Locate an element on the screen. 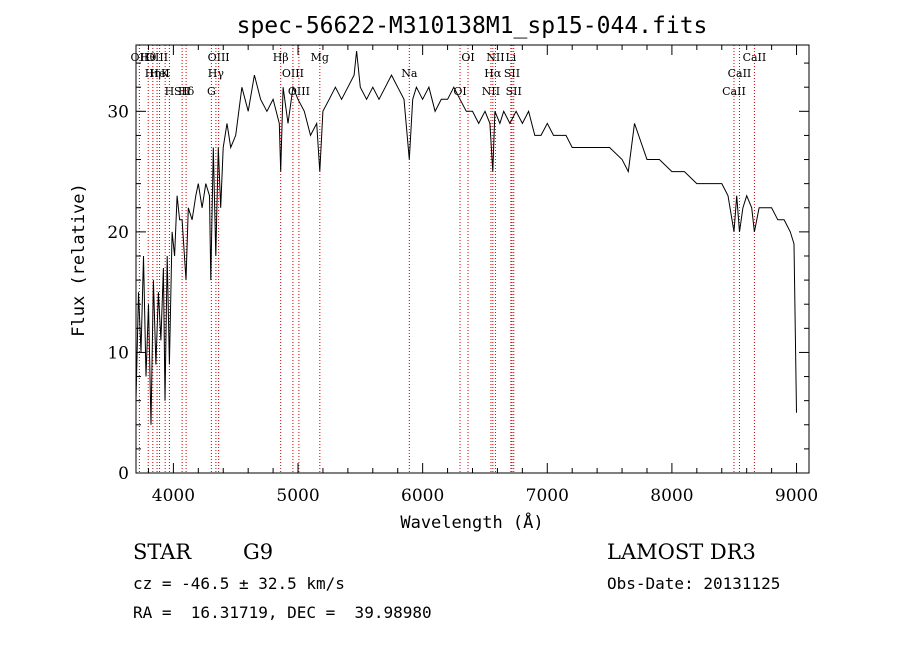  object-subclass: G9 is located at coordinates (258, 552).